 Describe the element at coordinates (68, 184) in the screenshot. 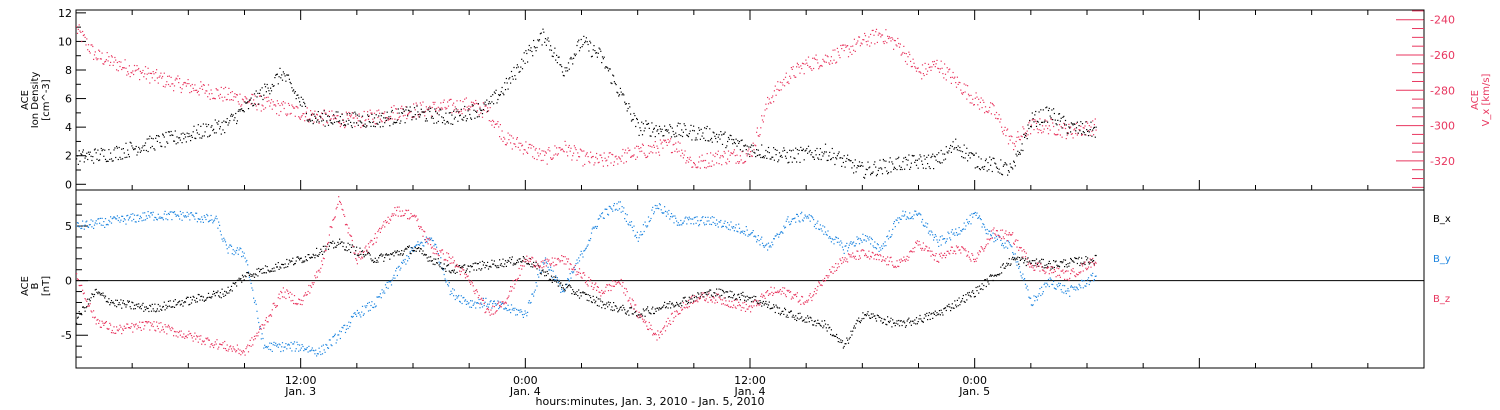

I see `top-left-tick-label: 0` at that location.